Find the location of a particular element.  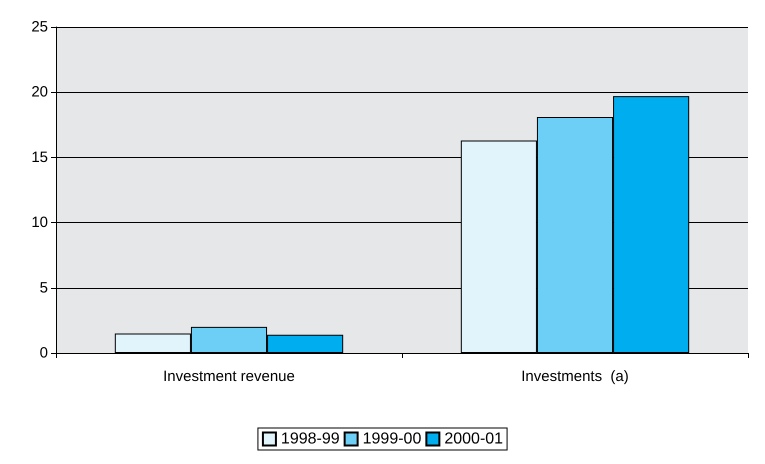

legend-label: 2000-01 is located at coordinates (474, 439).